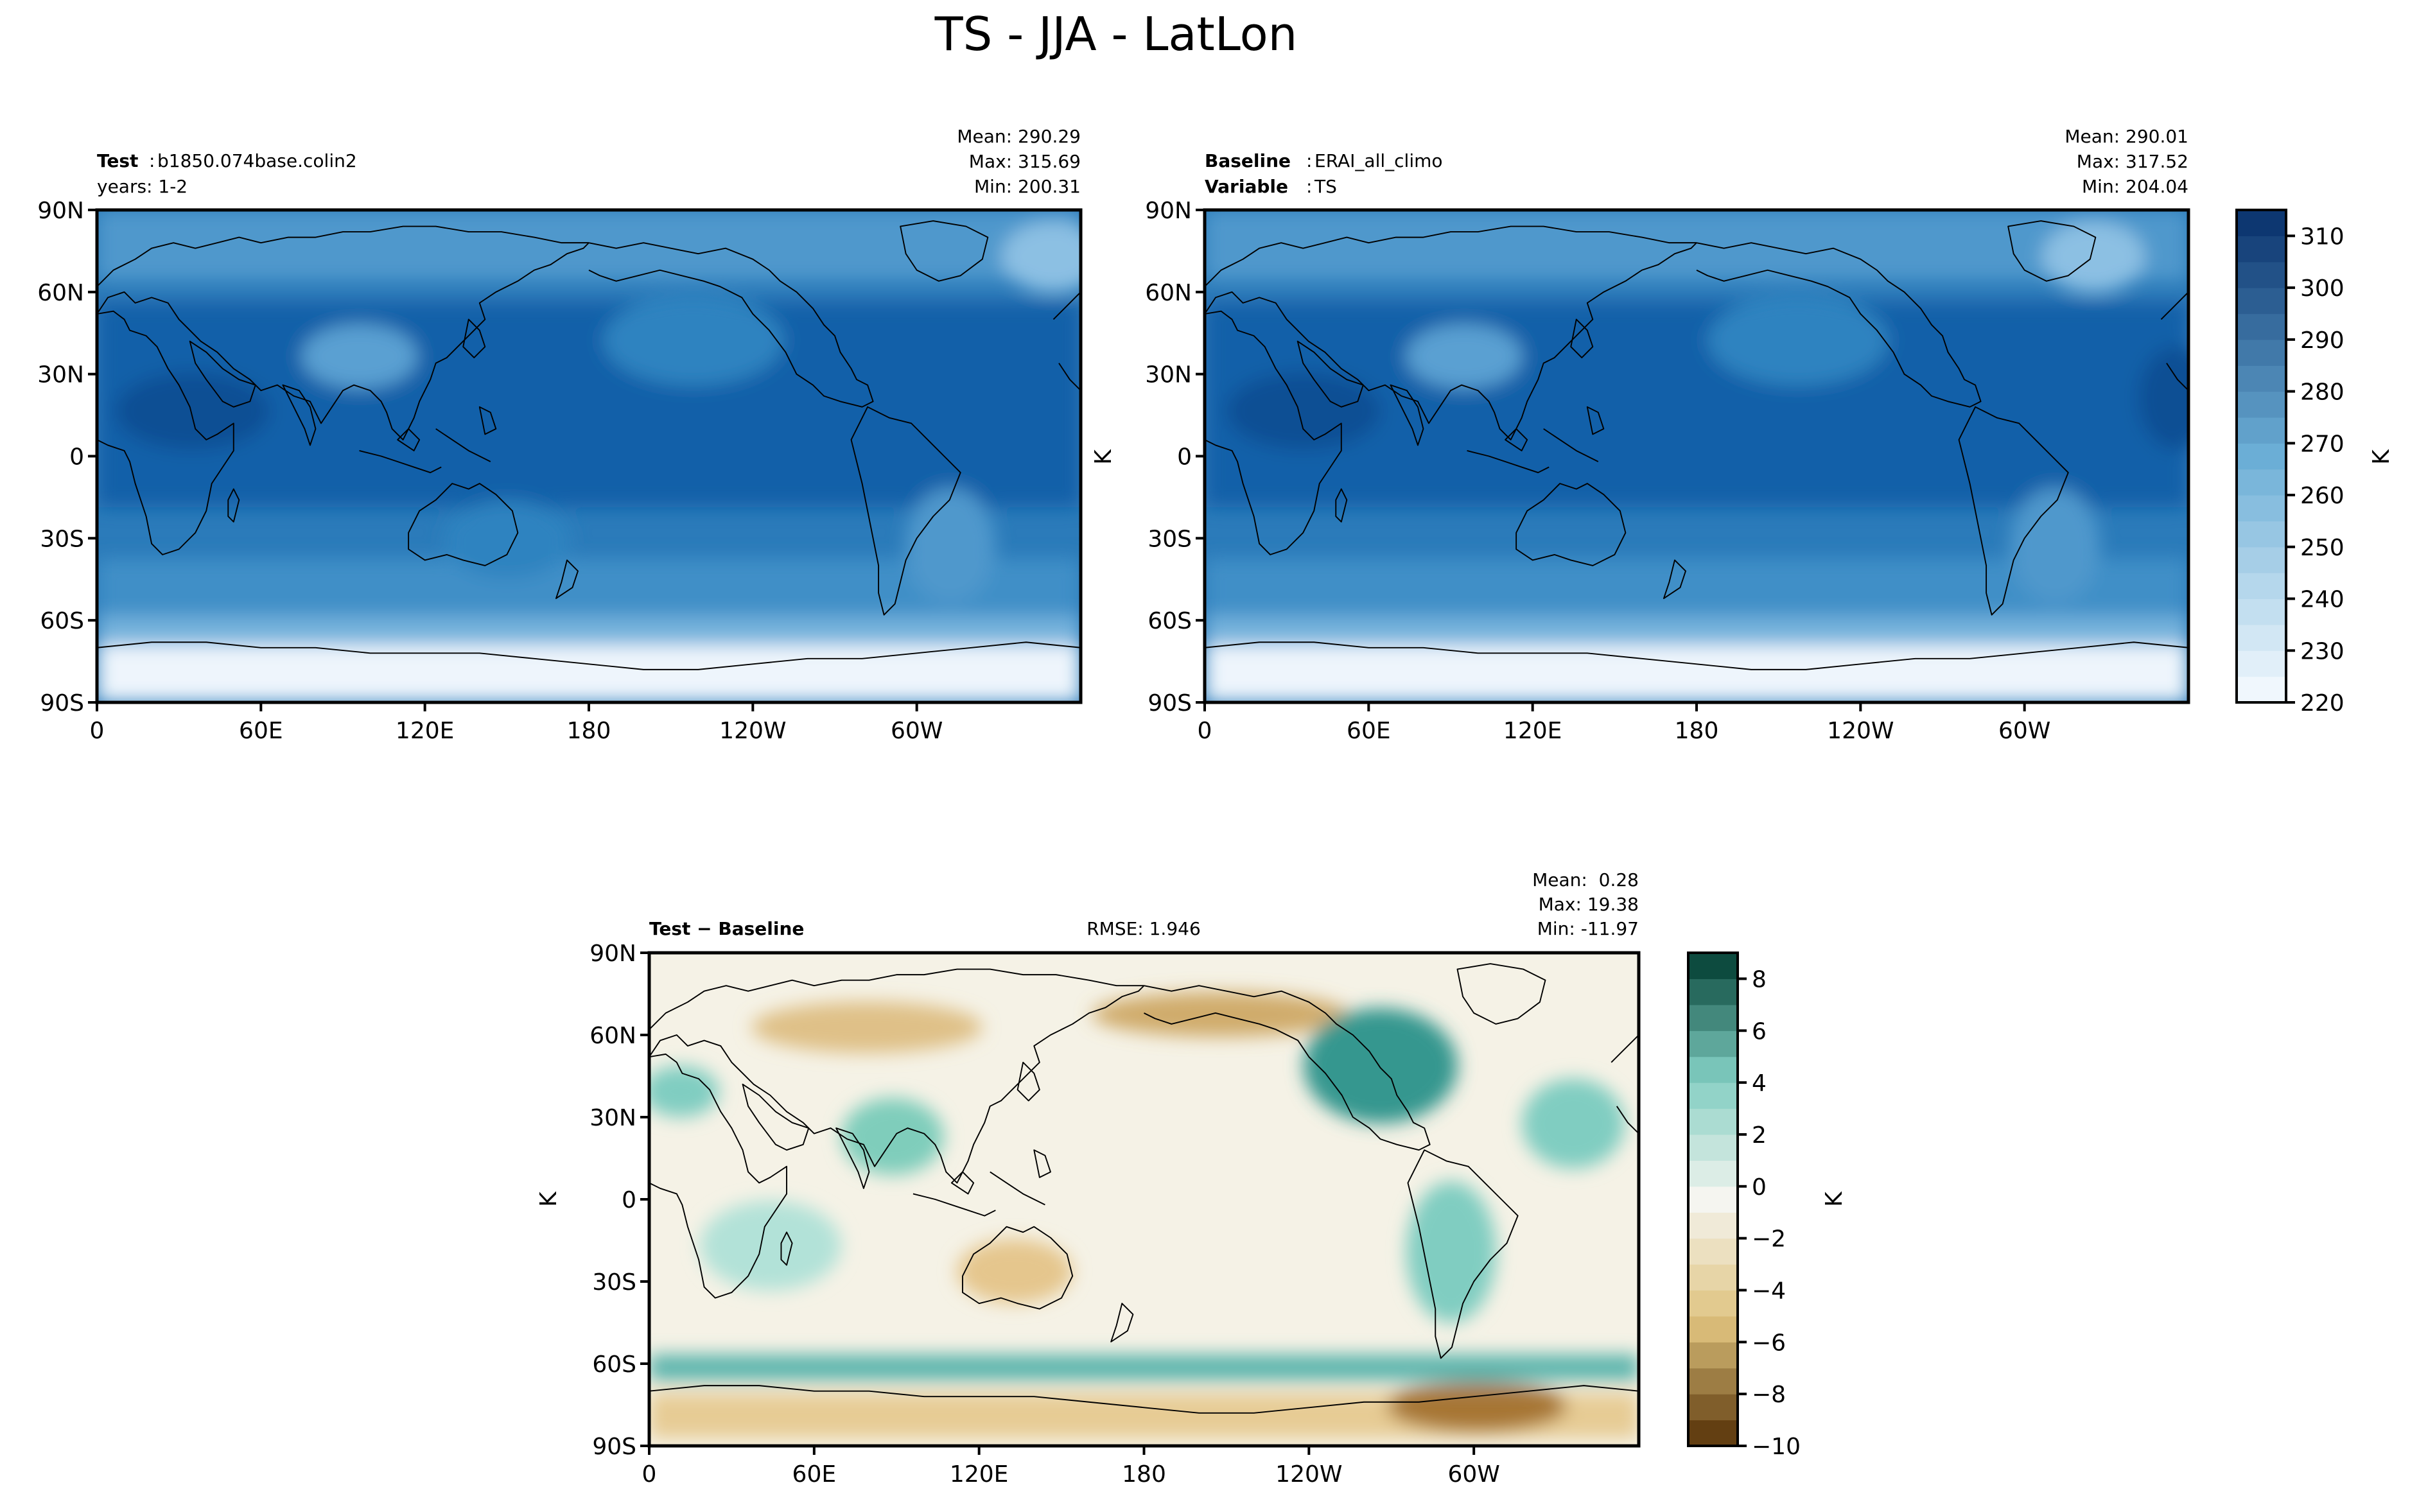 The height and width of the screenshot is (1512, 2410). I want to click on panel-baseline-ylabel: K, so click(1103, 457).